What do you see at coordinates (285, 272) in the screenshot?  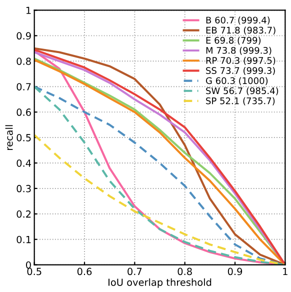 I see `x-tick-label: 1` at bounding box center [285, 272].